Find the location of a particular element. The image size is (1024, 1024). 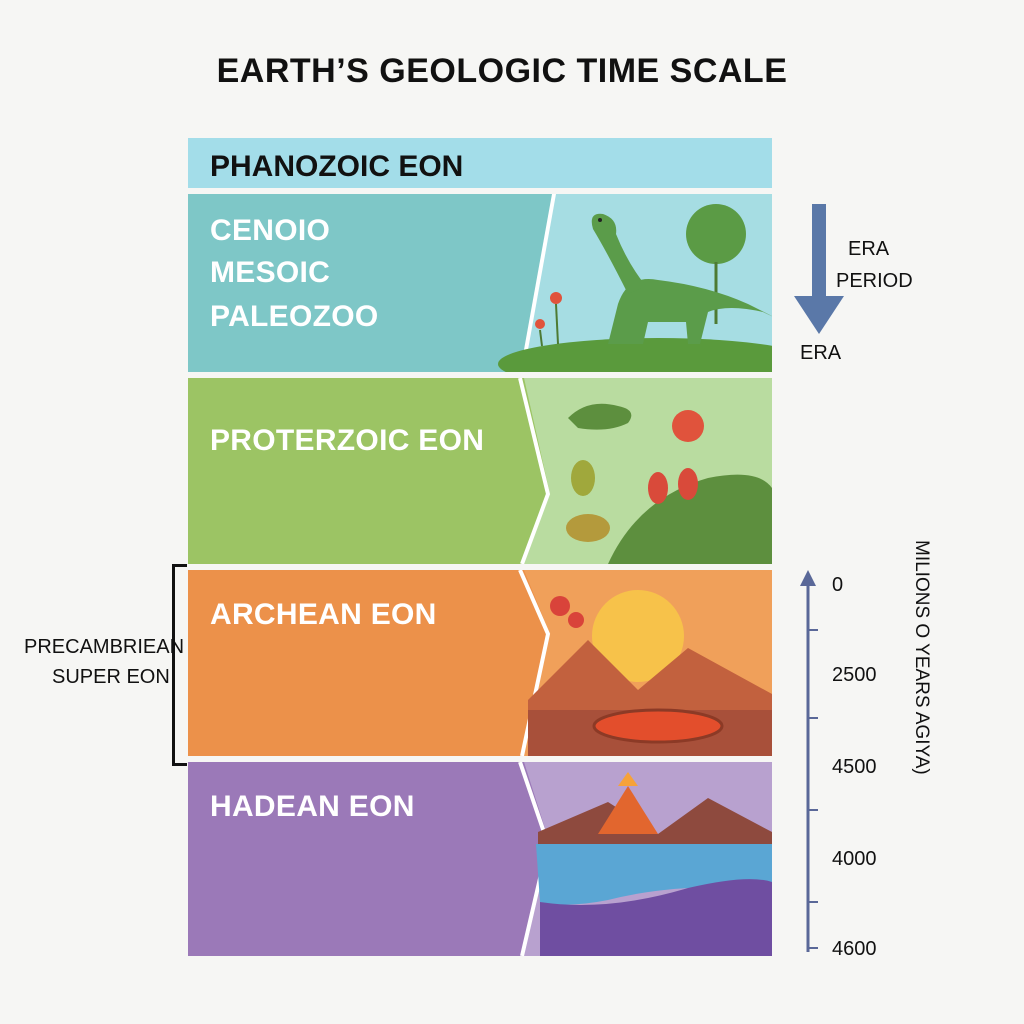

axis-title-wrap: MILIONS O YEARS AGIYA) is located at coordinates (925, 660).